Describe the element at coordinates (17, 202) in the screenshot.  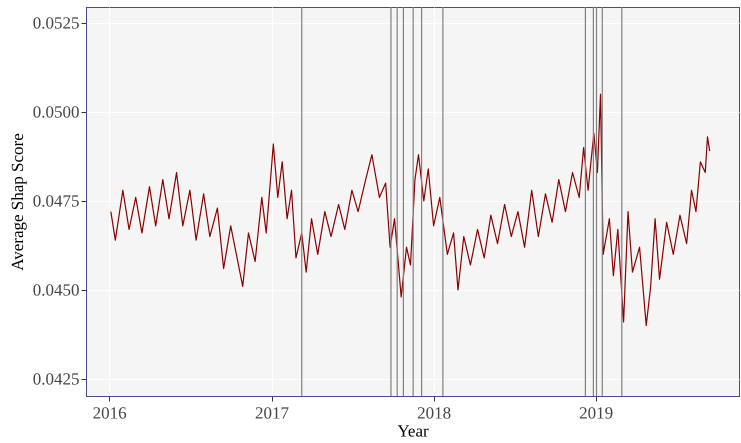
I see `y-axis-title: Average Shap Score` at that location.